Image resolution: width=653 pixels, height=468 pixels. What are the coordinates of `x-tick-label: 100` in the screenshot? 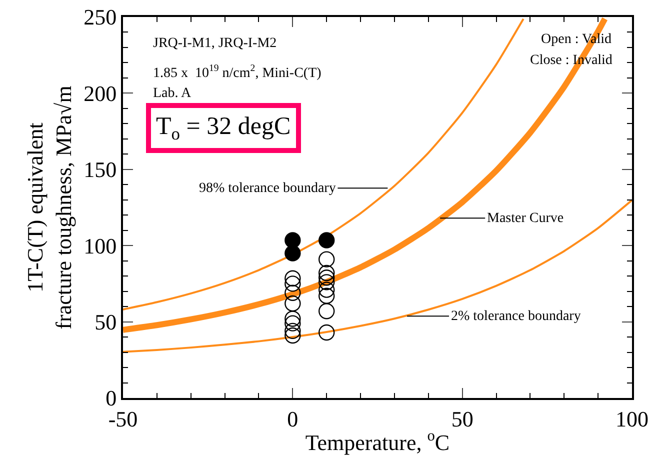 It's located at (632, 419).